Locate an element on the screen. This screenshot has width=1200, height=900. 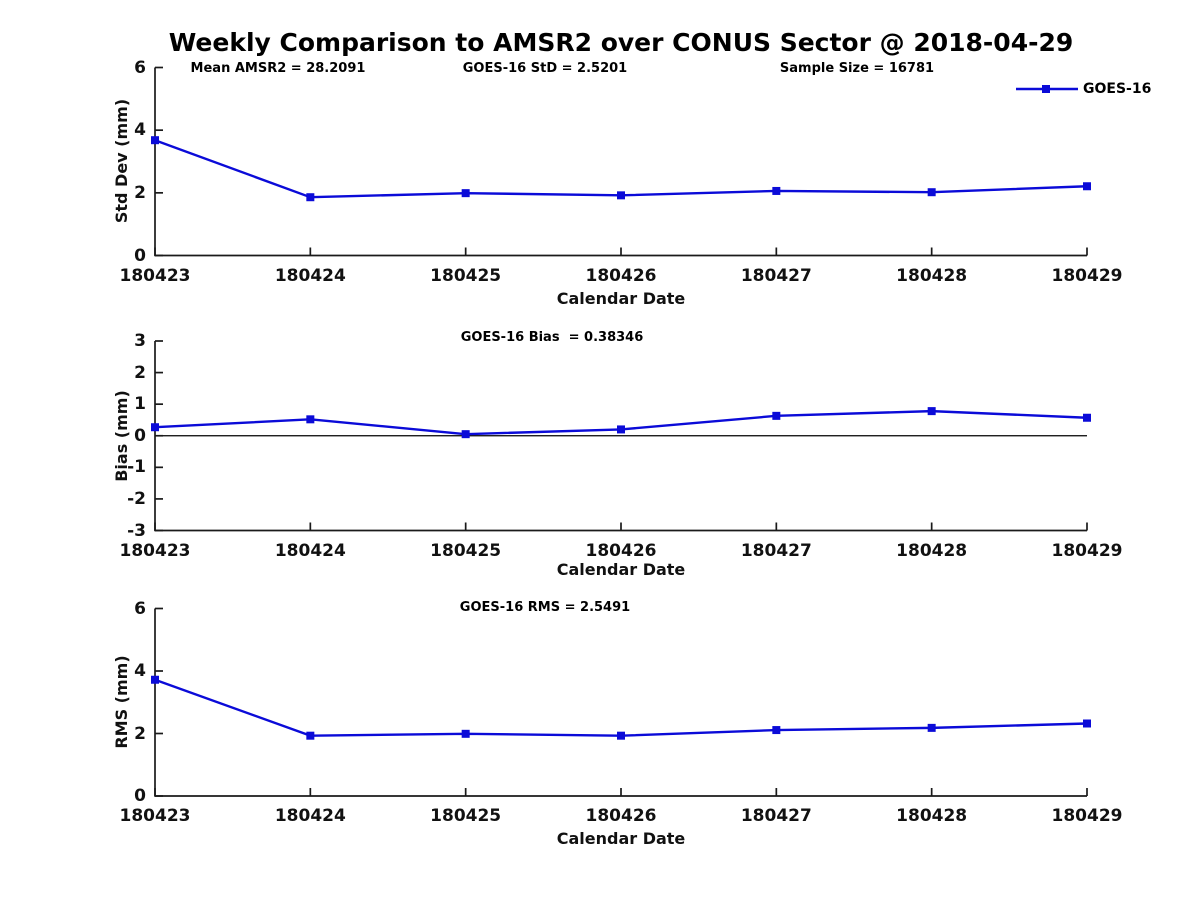
xlabel-calendar-date-2: Calendar Date is located at coordinates (621, 569).